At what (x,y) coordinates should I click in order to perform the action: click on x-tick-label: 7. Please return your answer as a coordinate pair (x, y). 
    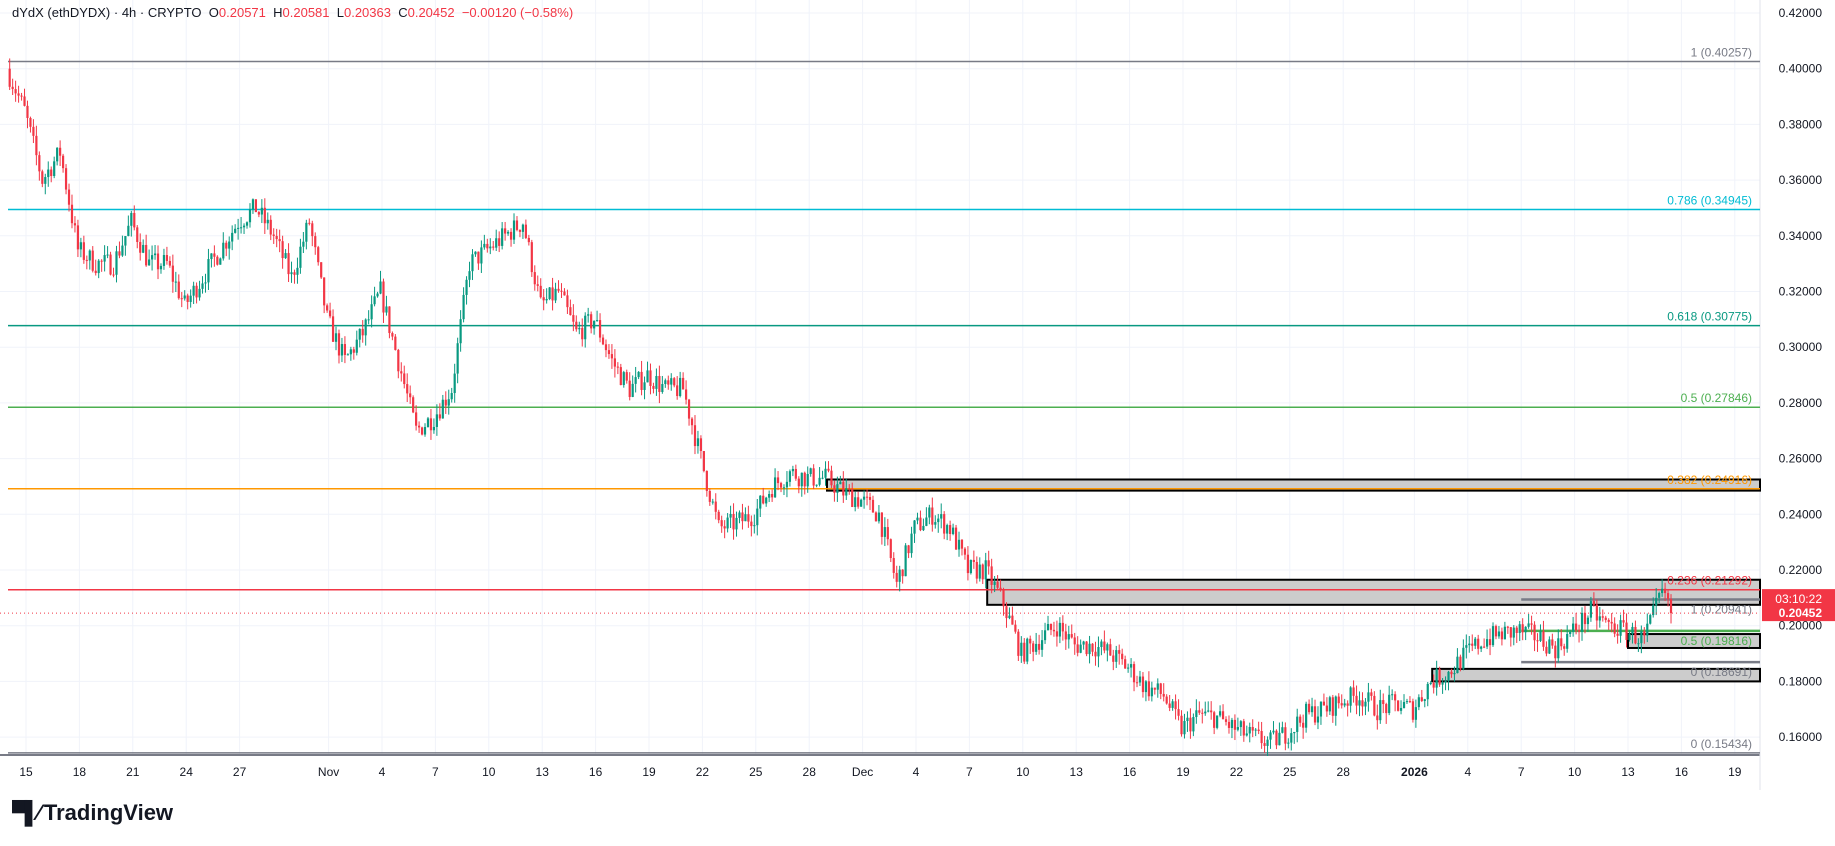
    Looking at the image, I should click on (969, 772).